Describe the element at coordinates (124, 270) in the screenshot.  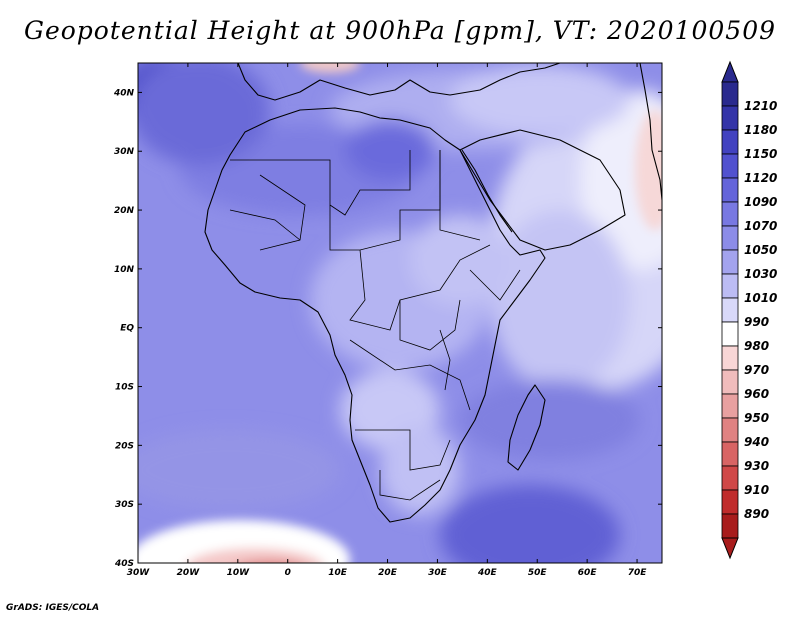
I see `lat-tick-label: 10N` at that location.